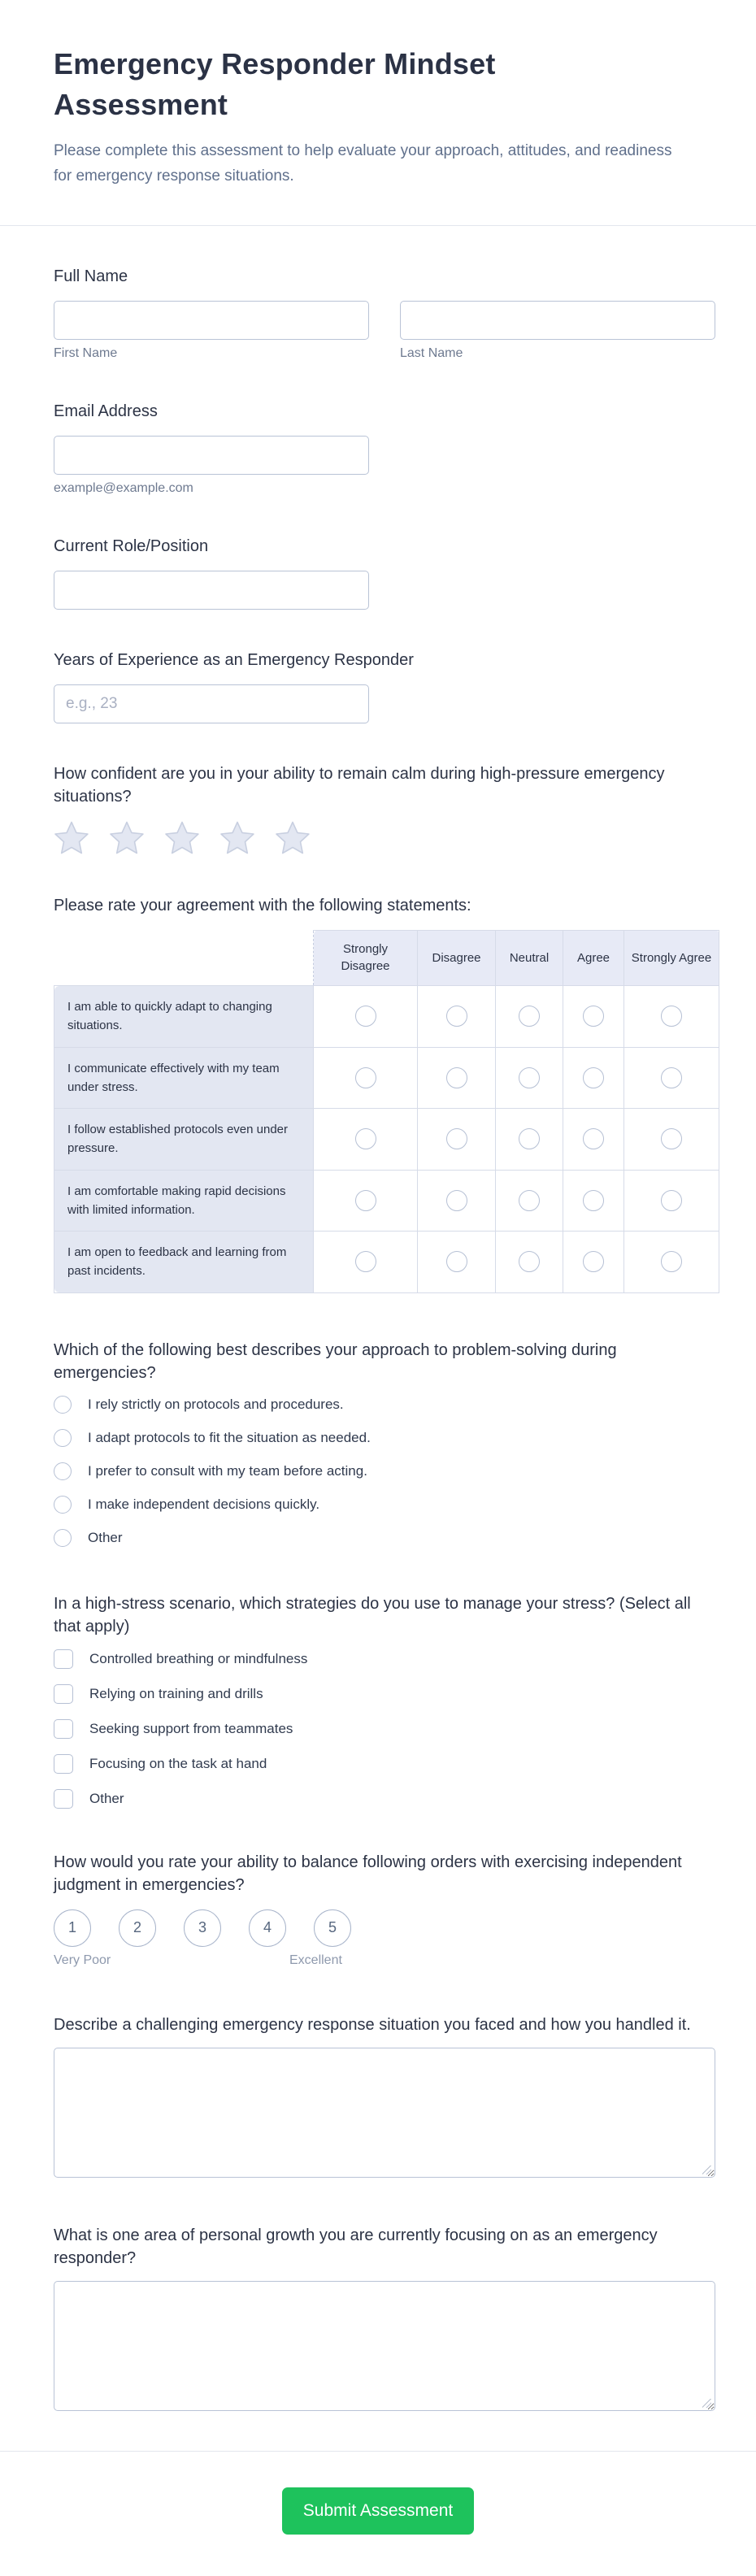 This screenshot has width=756, height=2576. Describe the element at coordinates (384, 1693) in the screenshot. I see `checkbox-option-training: Relying on training and drills` at that location.